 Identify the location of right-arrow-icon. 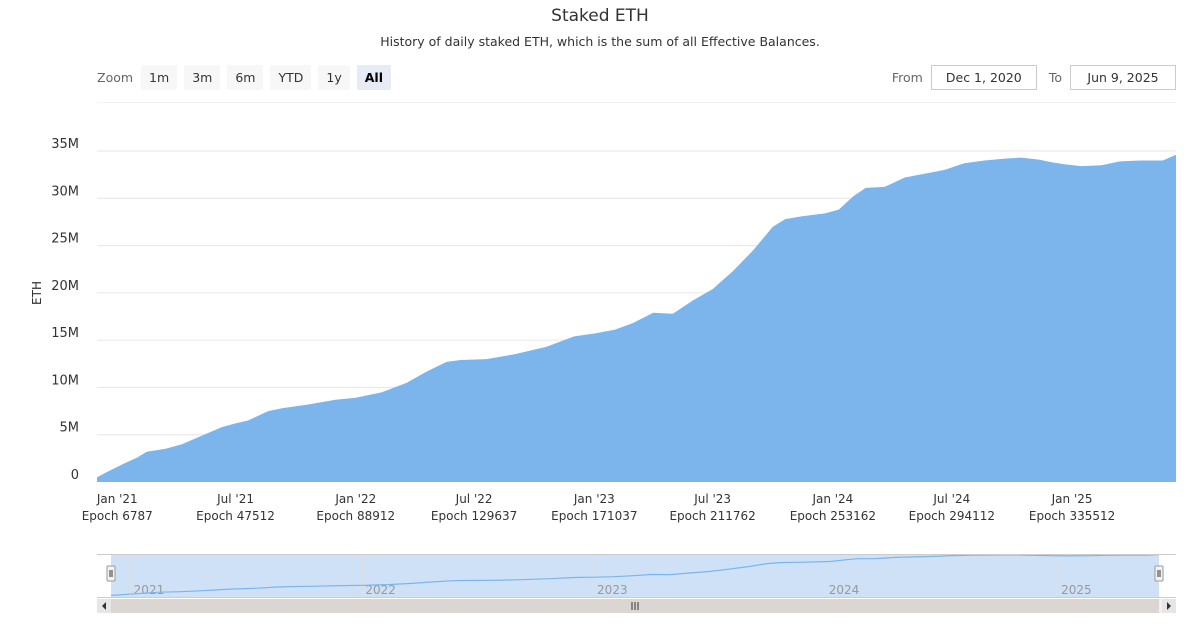
(1169, 606).